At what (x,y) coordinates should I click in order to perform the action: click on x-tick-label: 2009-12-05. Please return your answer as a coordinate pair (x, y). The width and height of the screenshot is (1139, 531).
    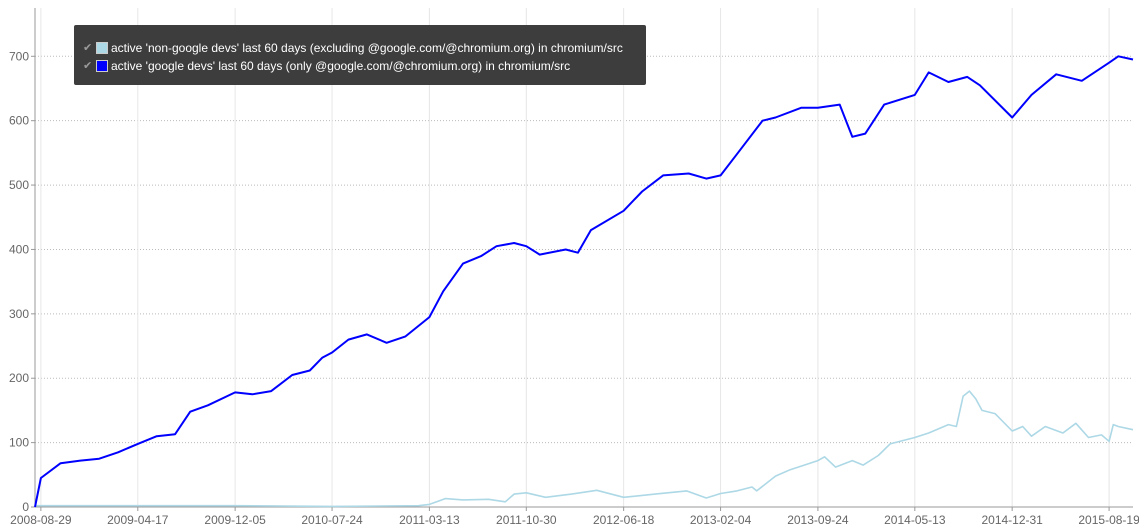
    Looking at the image, I should click on (235, 520).